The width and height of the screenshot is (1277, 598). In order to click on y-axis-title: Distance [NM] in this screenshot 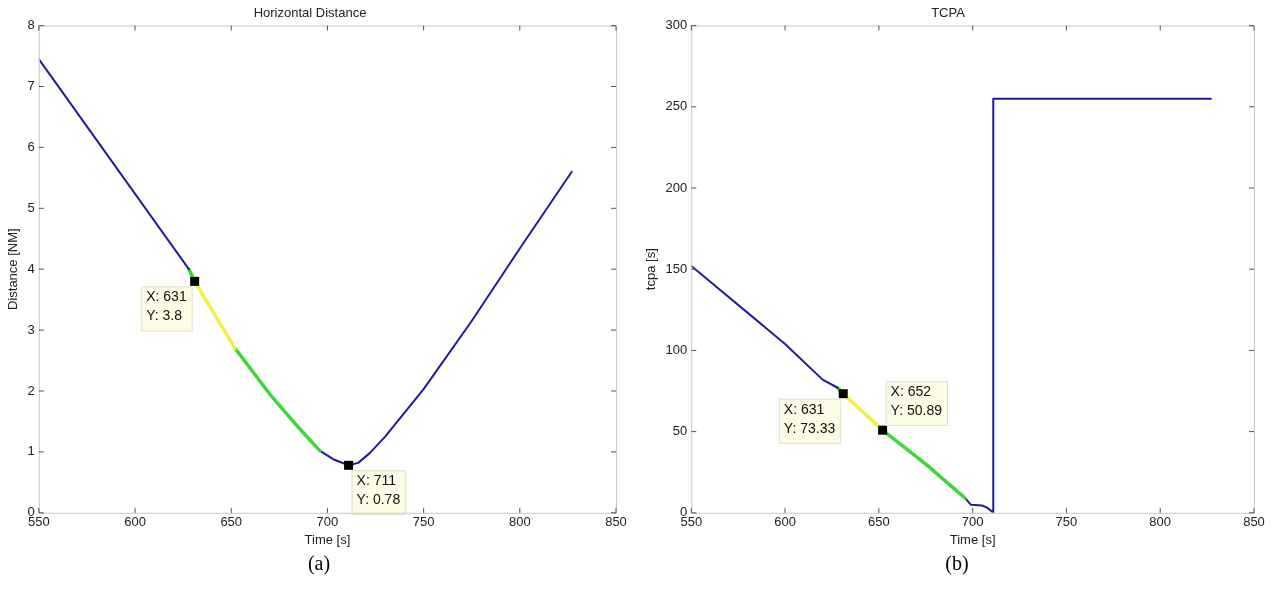, I will do `click(13, 269)`.